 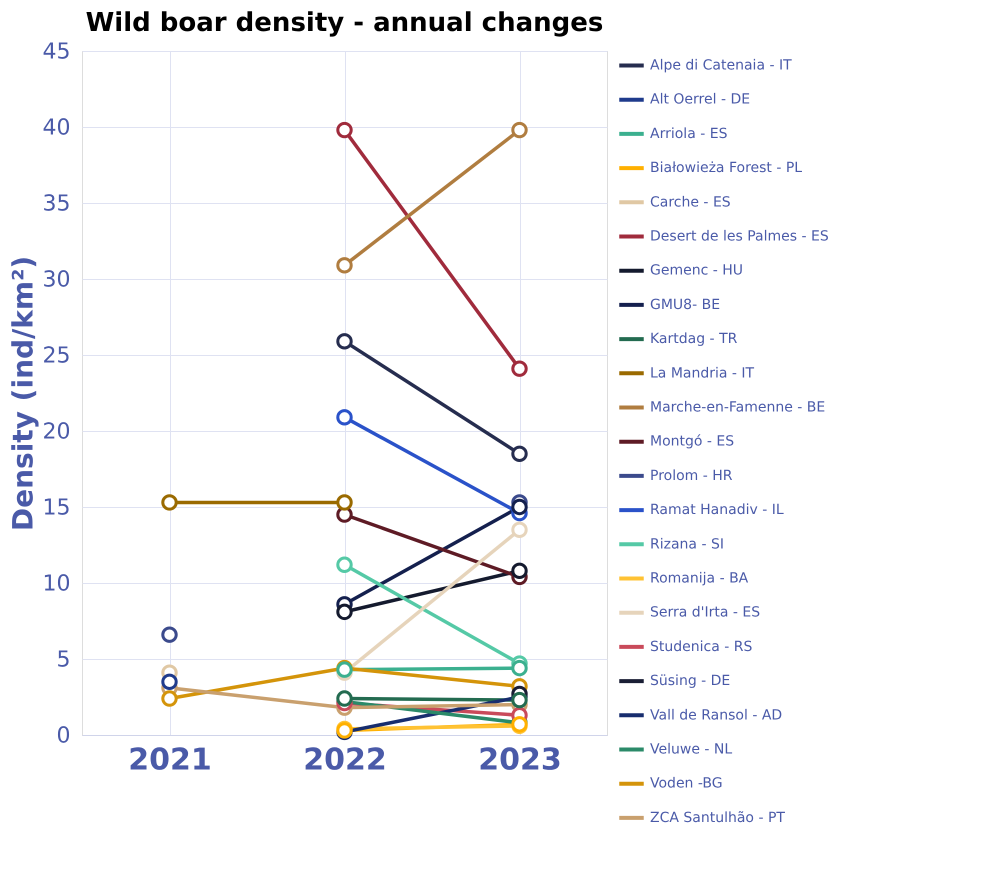 I want to click on legend-label: Montgó - ES, so click(x=692, y=442).